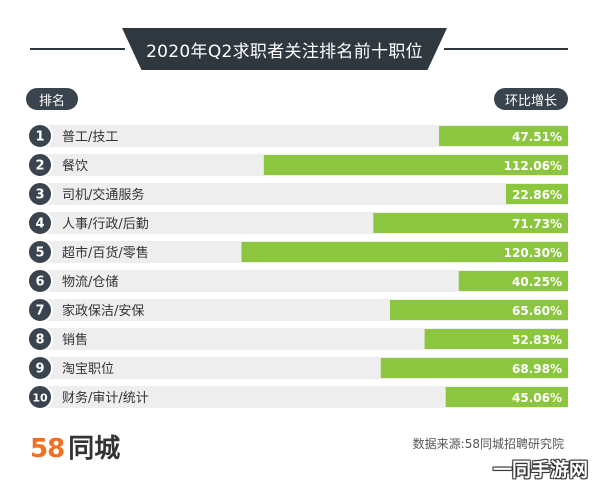 The width and height of the screenshot is (594, 486). I want to click on category-label: 司机/交通服务, so click(103, 195).